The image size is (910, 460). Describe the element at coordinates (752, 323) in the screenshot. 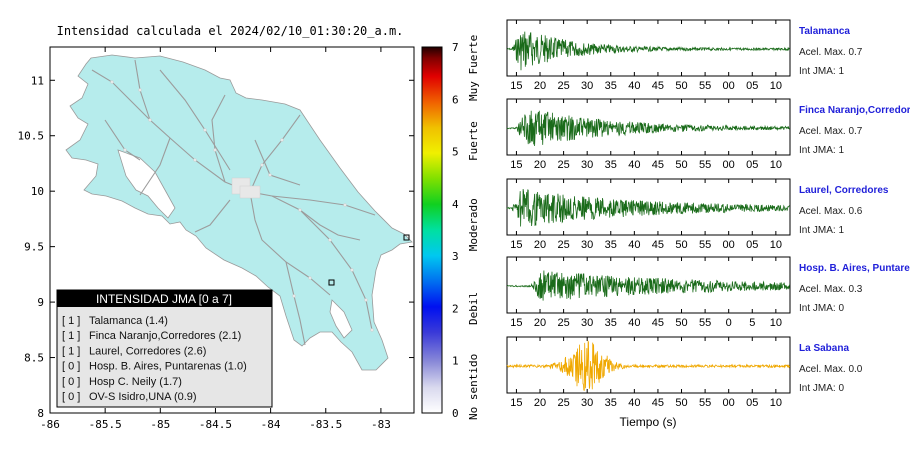

I see `trace-x-tick-label: 5` at that location.